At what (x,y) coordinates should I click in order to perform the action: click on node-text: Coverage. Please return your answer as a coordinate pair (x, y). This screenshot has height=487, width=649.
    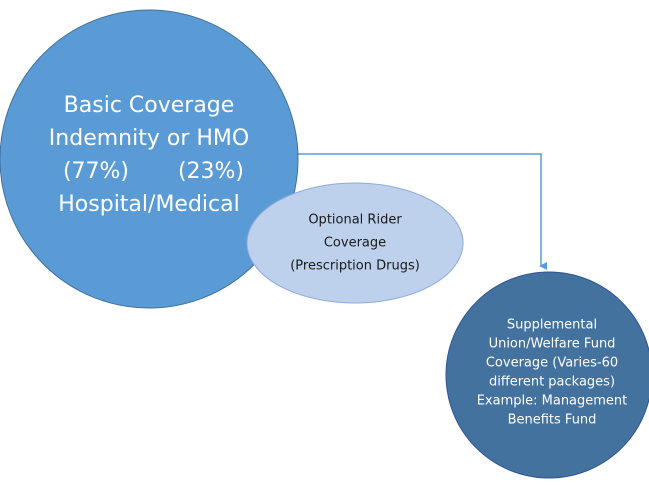
    Looking at the image, I should click on (355, 243).